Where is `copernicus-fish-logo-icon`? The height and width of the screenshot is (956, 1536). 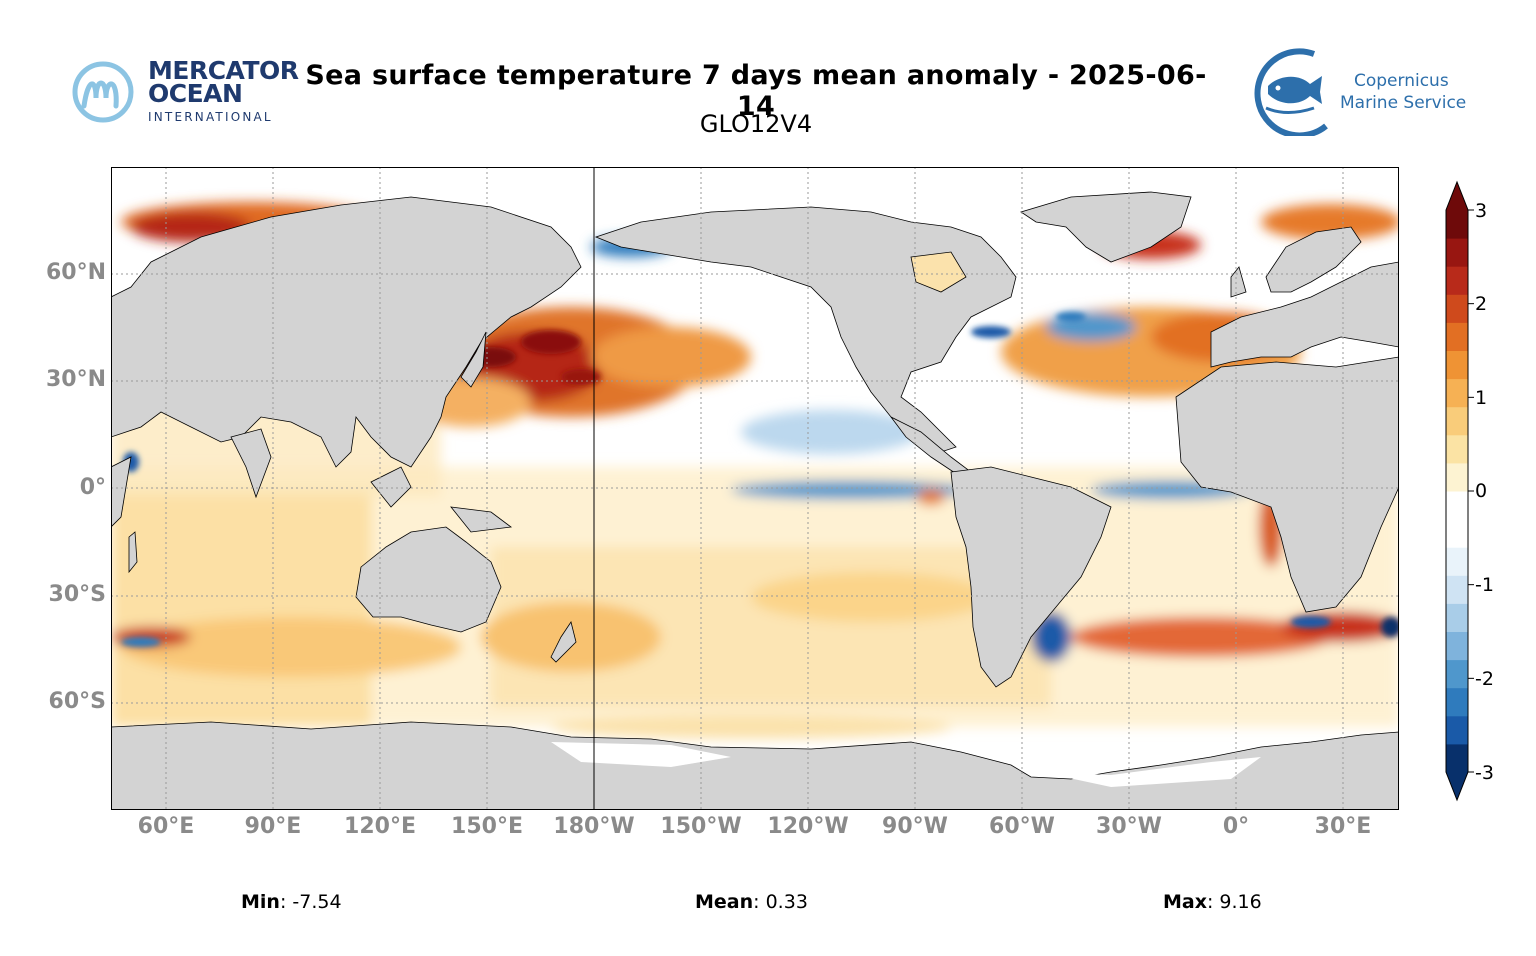 copernicus-fish-logo-icon is located at coordinates (1291, 92).